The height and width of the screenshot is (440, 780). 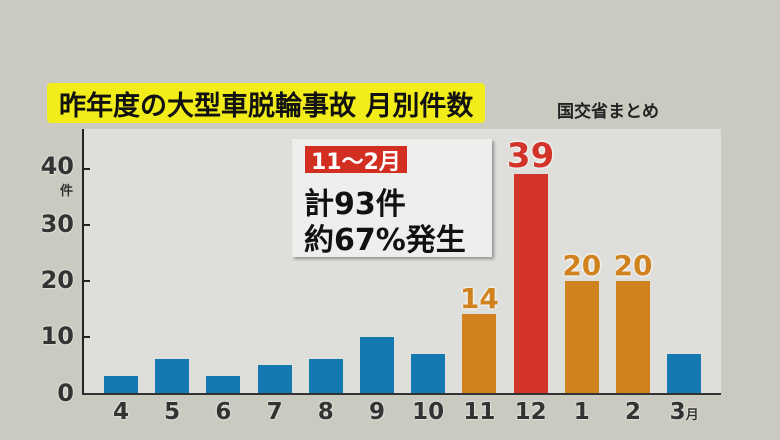 What do you see at coordinates (692, 415) in the screenshot?
I see `x-unit-label: 月` at bounding box center [692, 415].